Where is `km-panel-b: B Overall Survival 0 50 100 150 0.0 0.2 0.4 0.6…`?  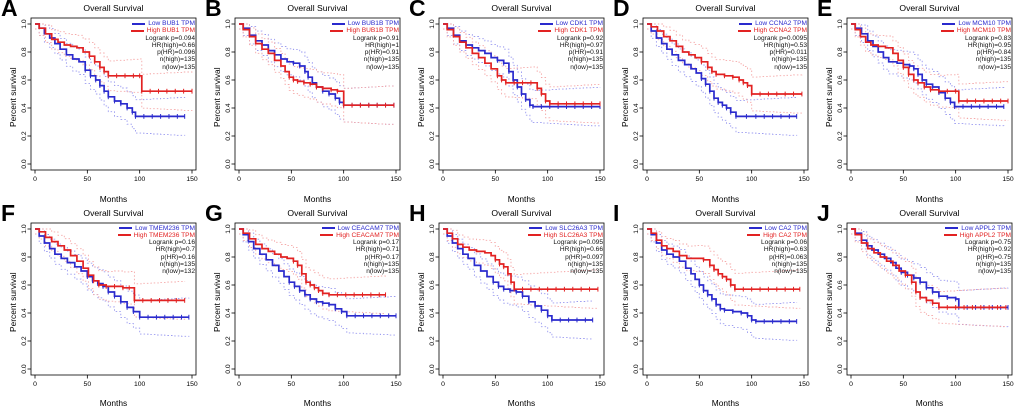 km-panel-b: B Overall Survival 0 50 100 150 0.0 0.2 0.4 0.6… is located at coordinates (306, 102).